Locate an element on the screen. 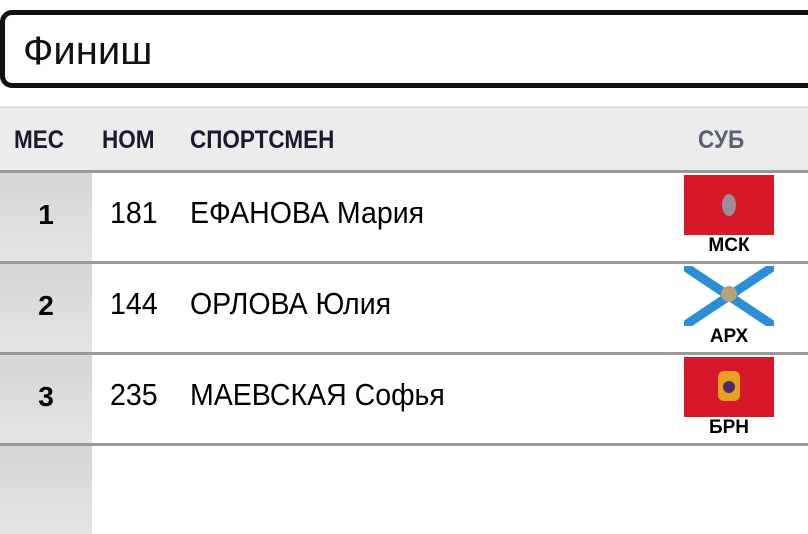  region-code: АРХ is located at coordinates (729, 336).